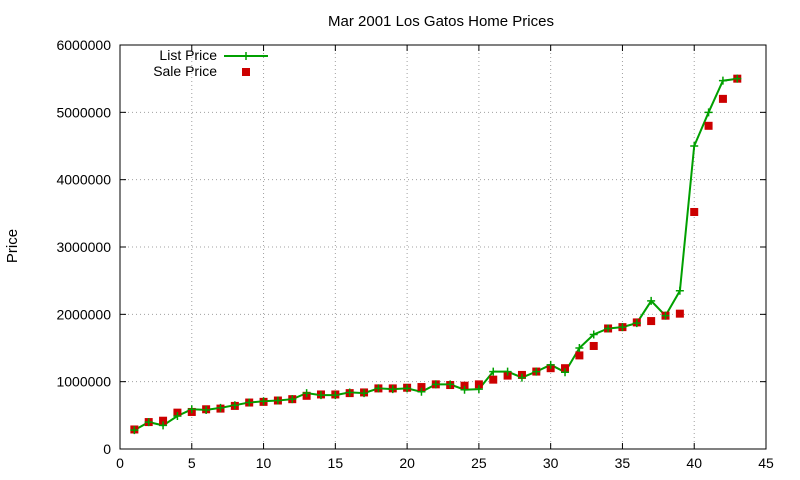  I want to click on legend-key-list-price-marker, so click(246, 56).